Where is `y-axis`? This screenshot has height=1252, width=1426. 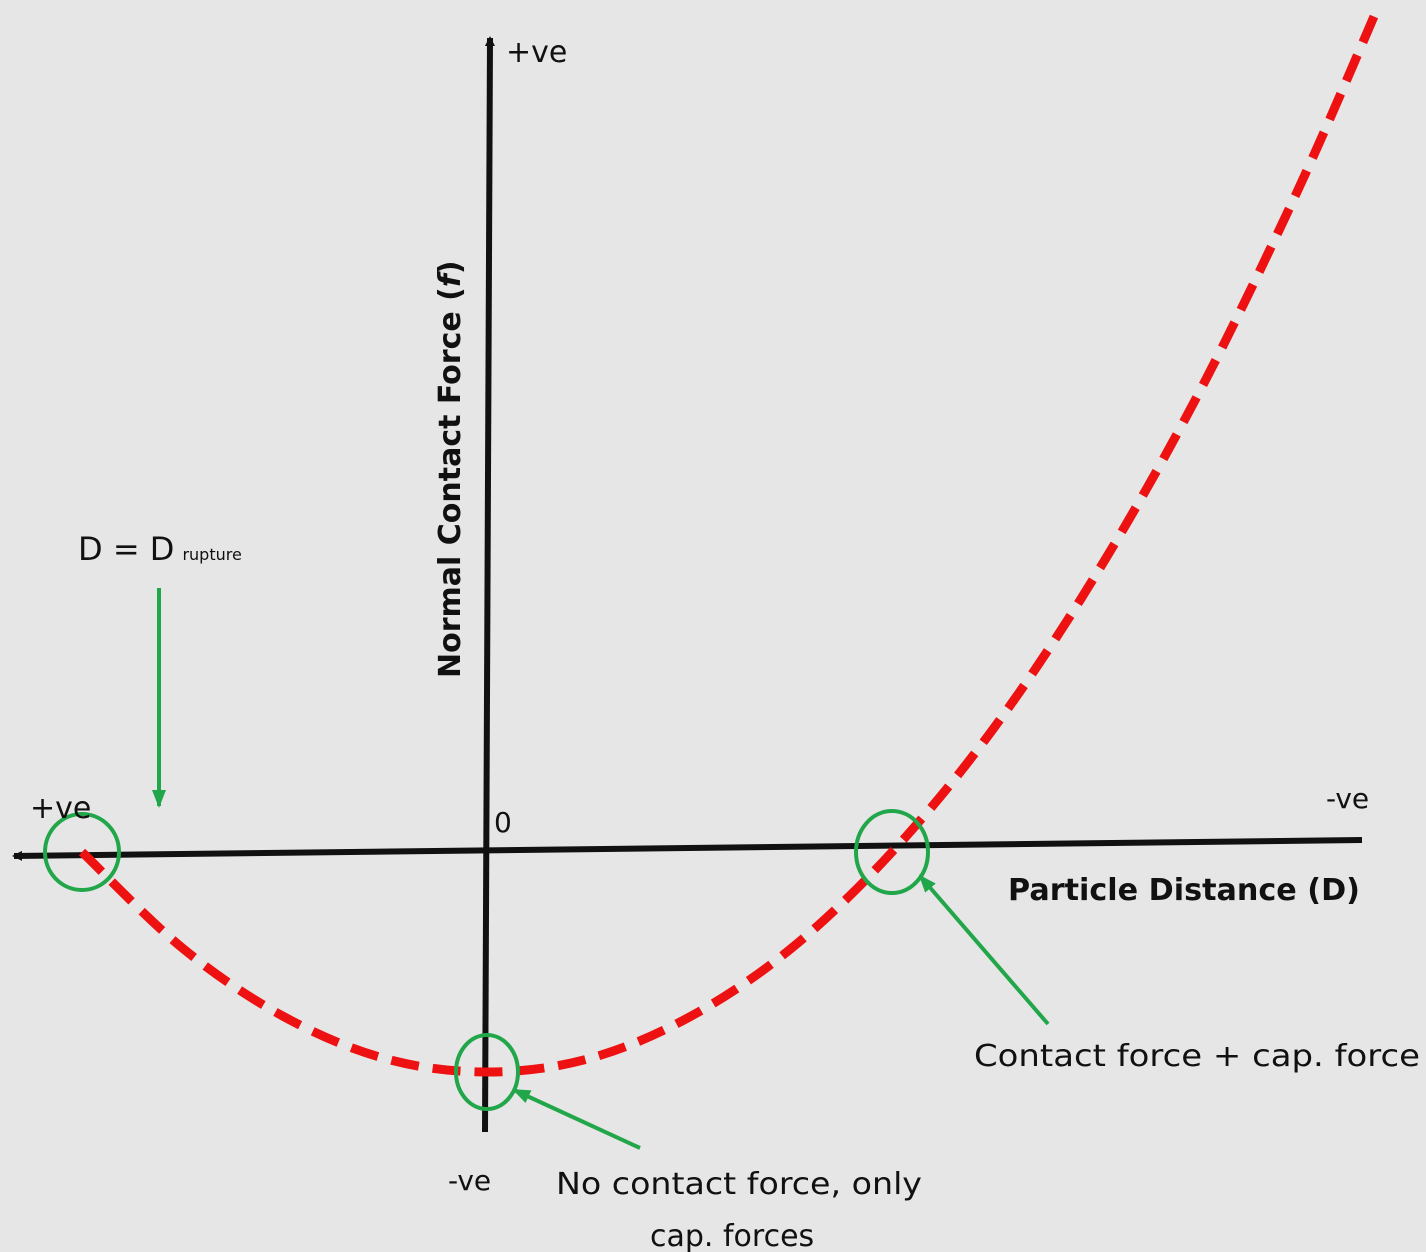 y-axis is located at coordinates (488, 584).